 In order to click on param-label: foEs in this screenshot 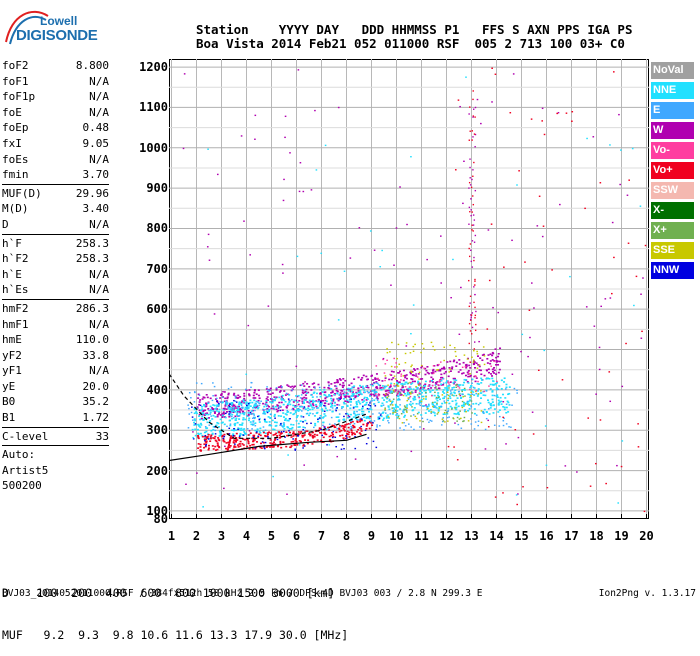, I will do `click(15, 159)`.